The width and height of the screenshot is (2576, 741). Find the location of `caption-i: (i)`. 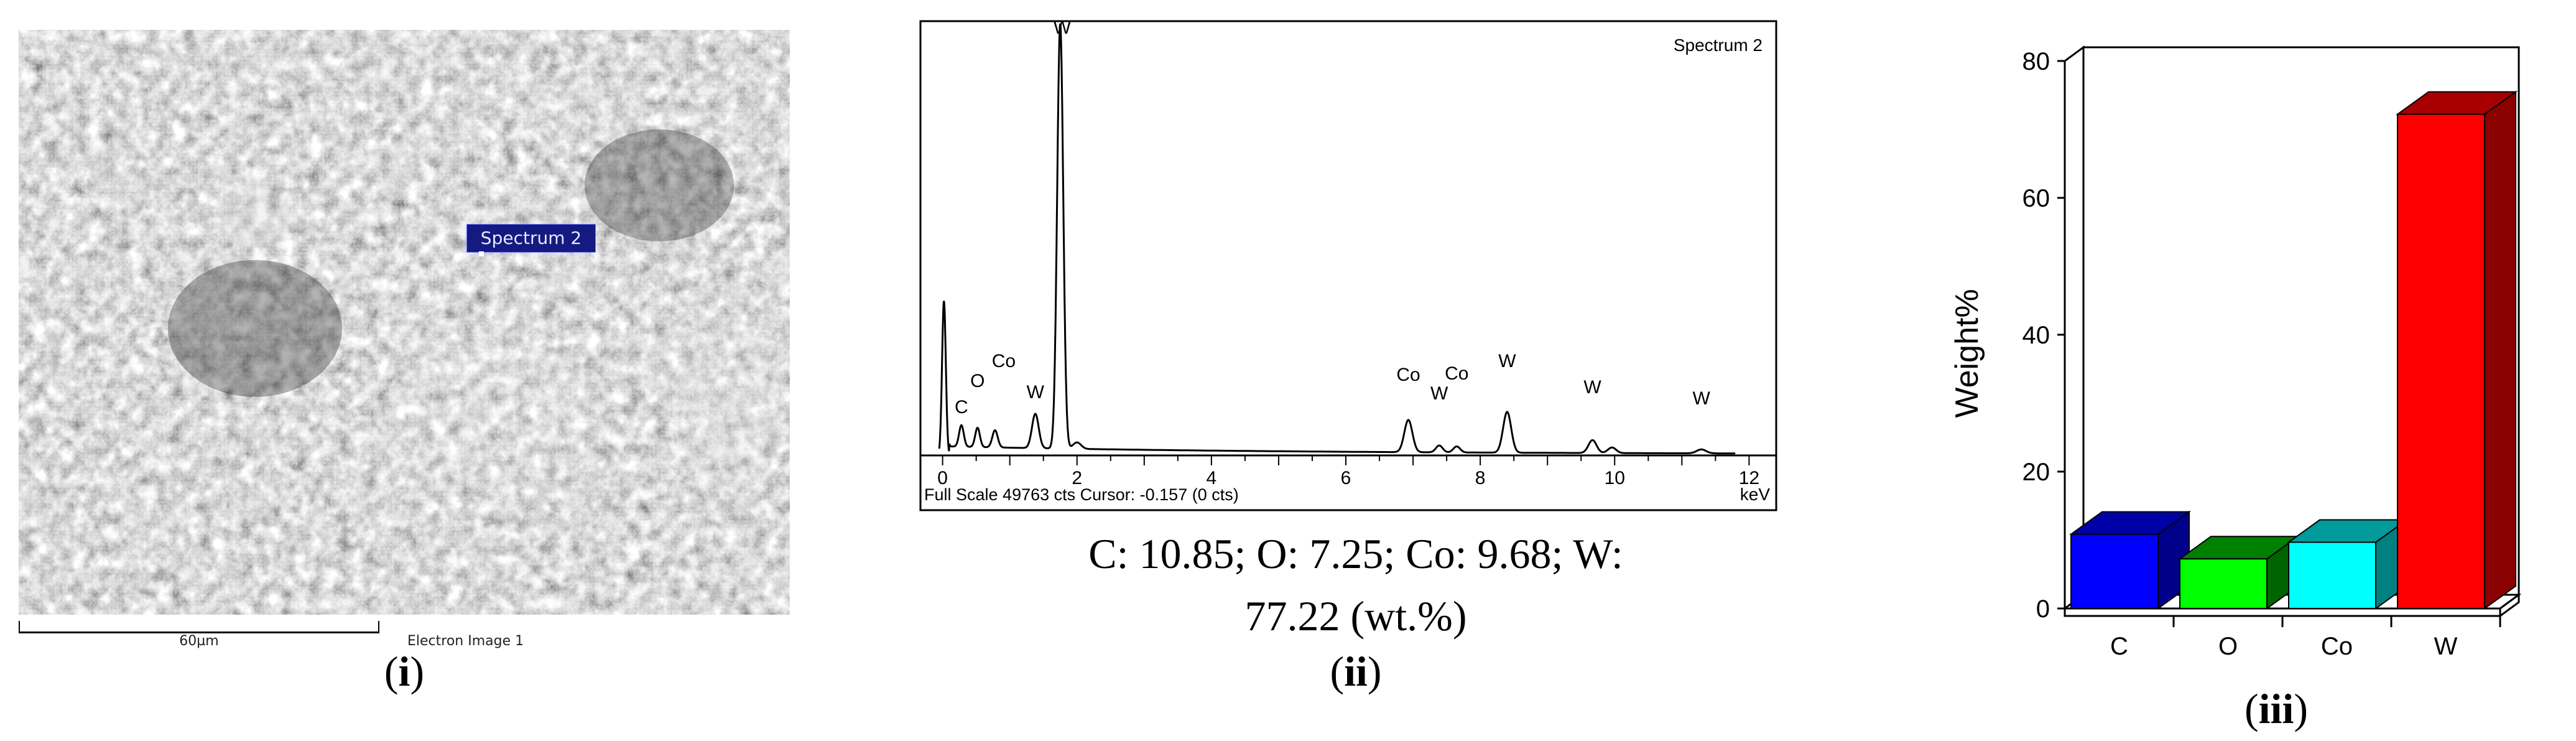

caption-i: (i) is located at coordinates (405, 672).